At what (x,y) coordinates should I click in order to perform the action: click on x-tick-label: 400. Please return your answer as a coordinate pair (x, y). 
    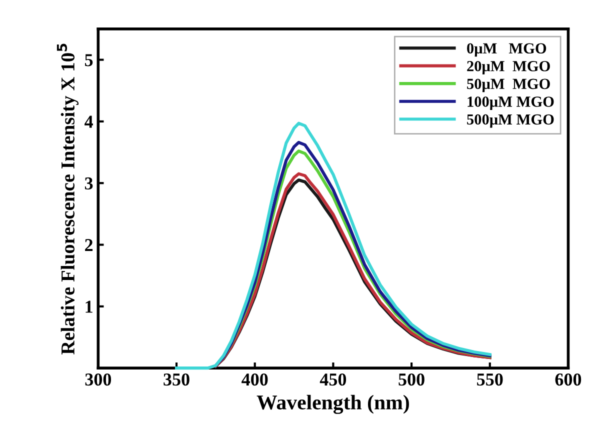
    Looking at the image, I should click on (255, 379).